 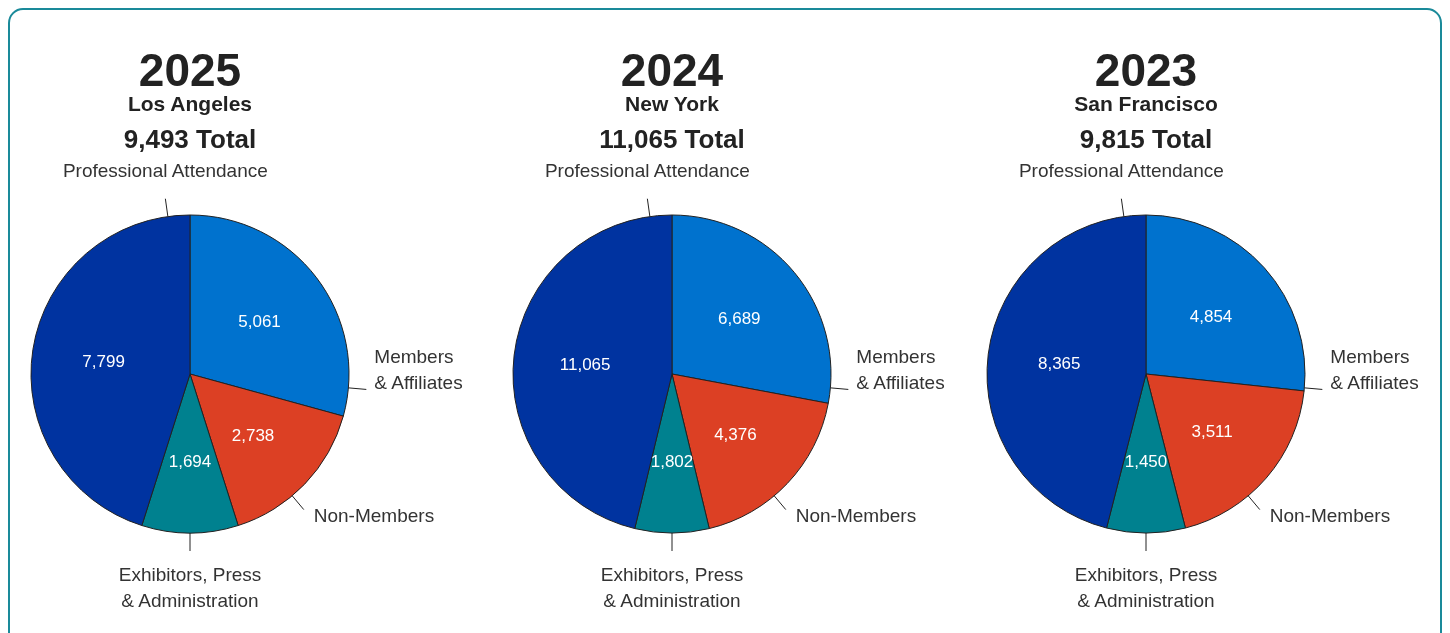 I want to click on data-label: 4,376, so click(x=735, y=435).